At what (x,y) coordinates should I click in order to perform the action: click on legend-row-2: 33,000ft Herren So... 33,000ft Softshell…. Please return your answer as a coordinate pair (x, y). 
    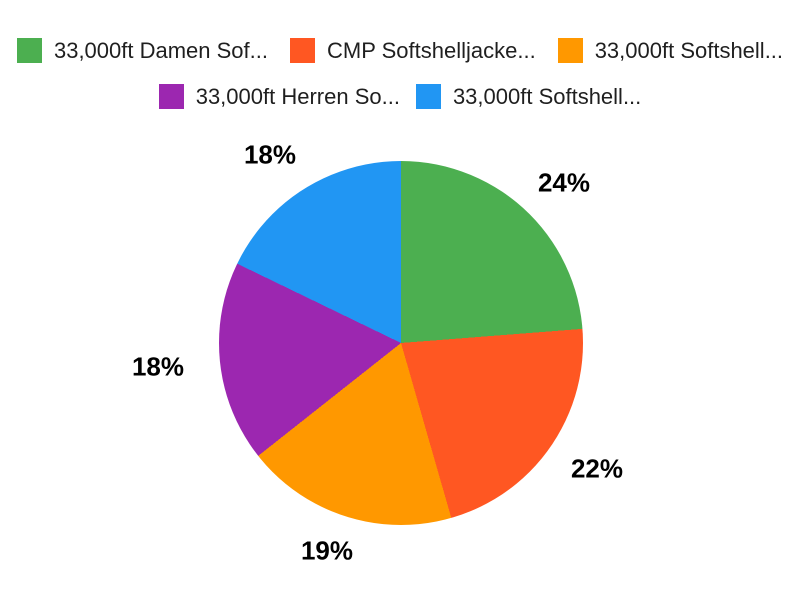
    Looking at the image, I should click on (400, 96).